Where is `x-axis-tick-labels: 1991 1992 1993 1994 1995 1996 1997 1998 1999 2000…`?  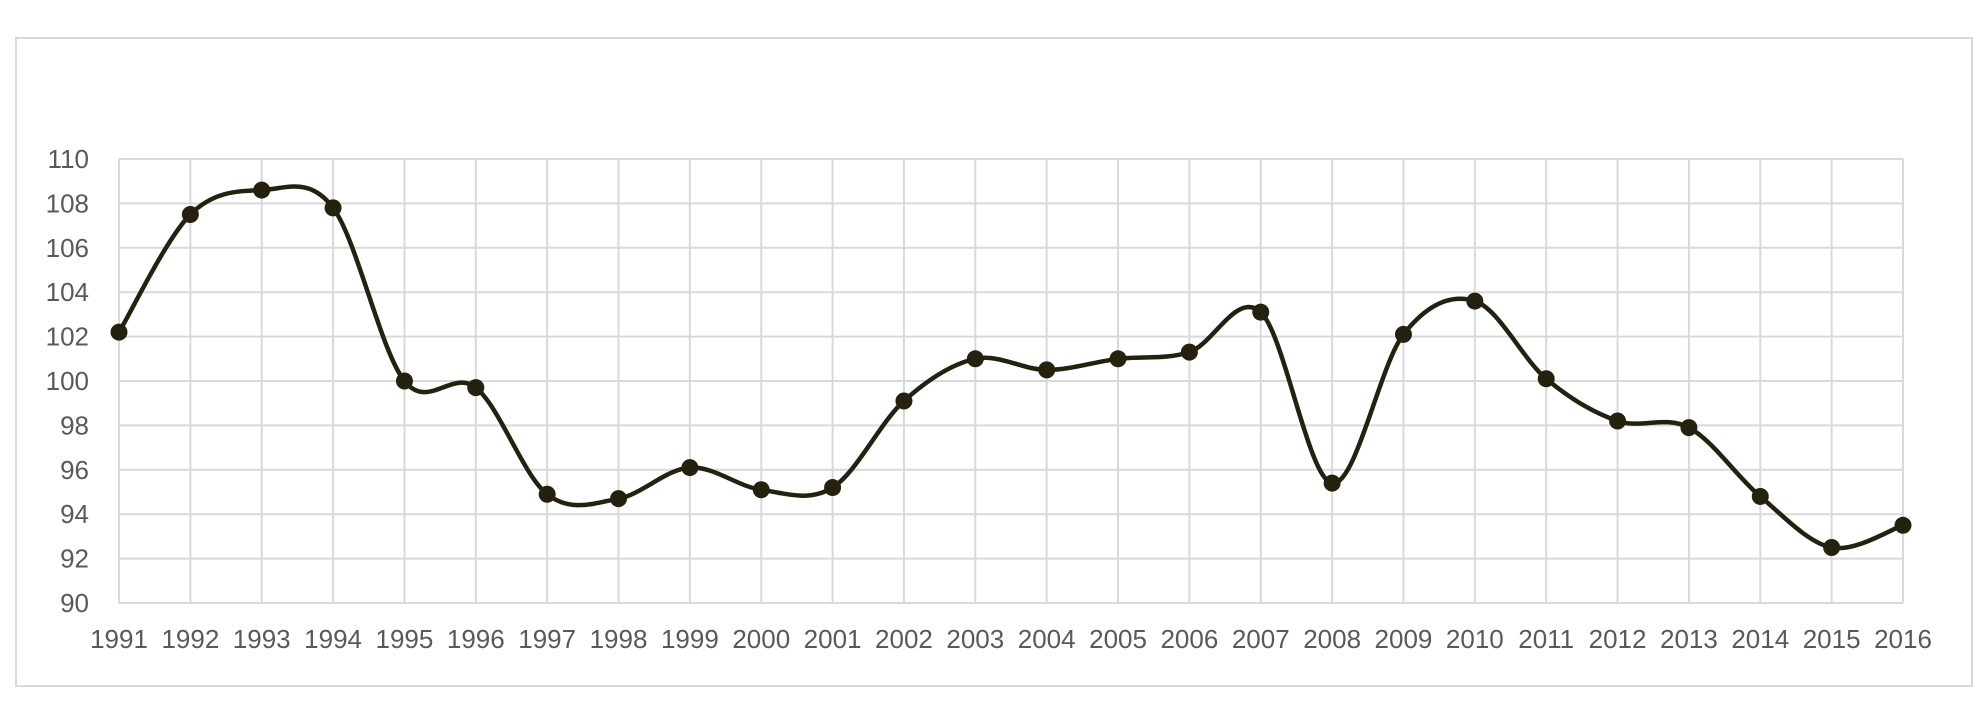
x-axis-tick-labels: 1991 1992 1993 1994 1995 1996 1997 1998 1999 2000… is located at coordinates (1011, 639).